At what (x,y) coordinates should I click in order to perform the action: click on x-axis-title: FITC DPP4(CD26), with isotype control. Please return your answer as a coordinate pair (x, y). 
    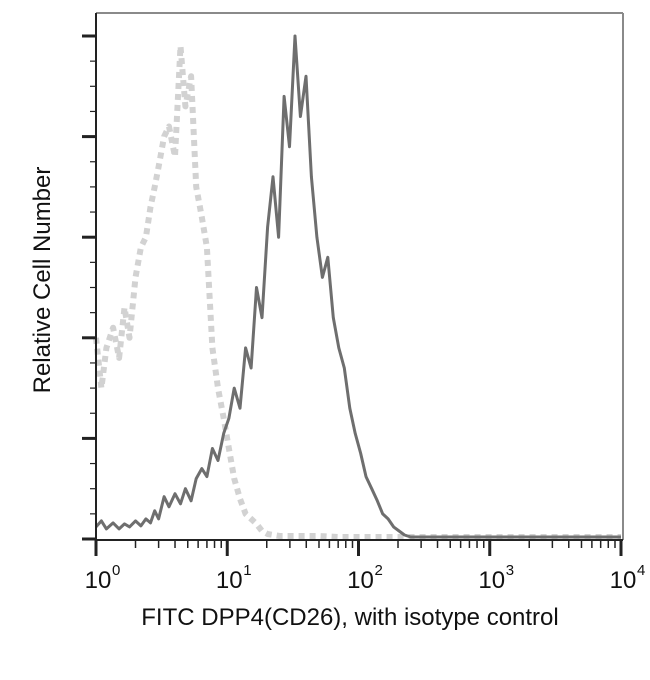
    Looking at the image, I should click on (349, 617).